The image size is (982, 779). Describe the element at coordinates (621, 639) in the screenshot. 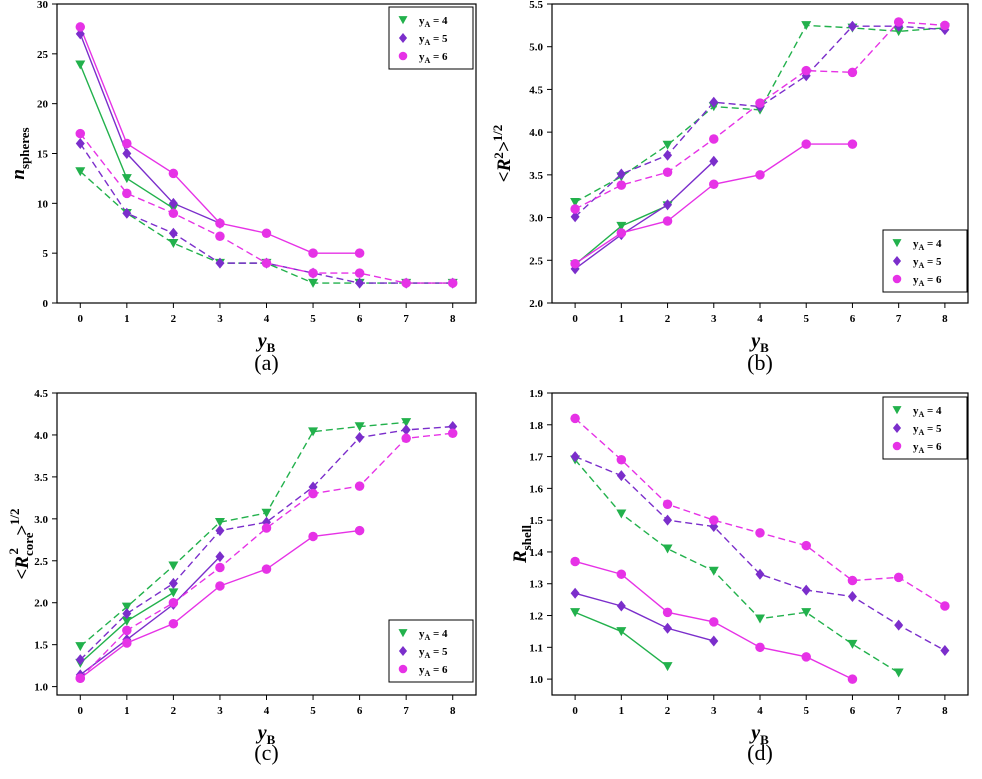

I see `series-line-yA4-solid` at that location.